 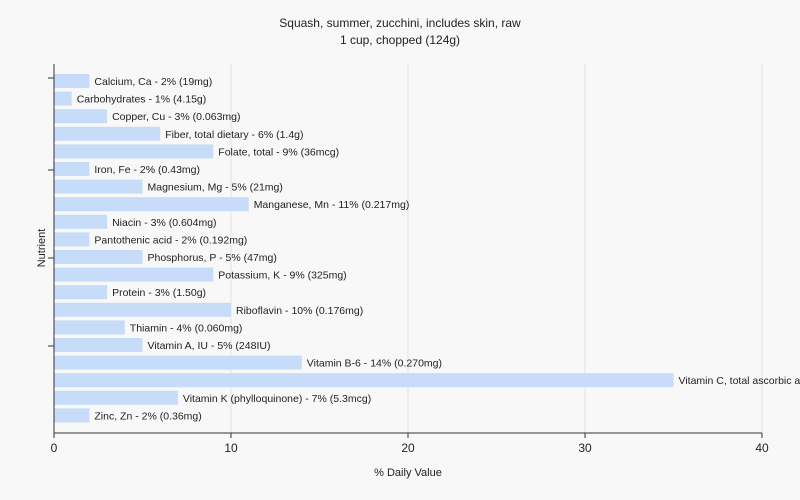 I want to click on bar-label: Vitamin A, IU - 5% (248IU), so click(x=209, y=346).